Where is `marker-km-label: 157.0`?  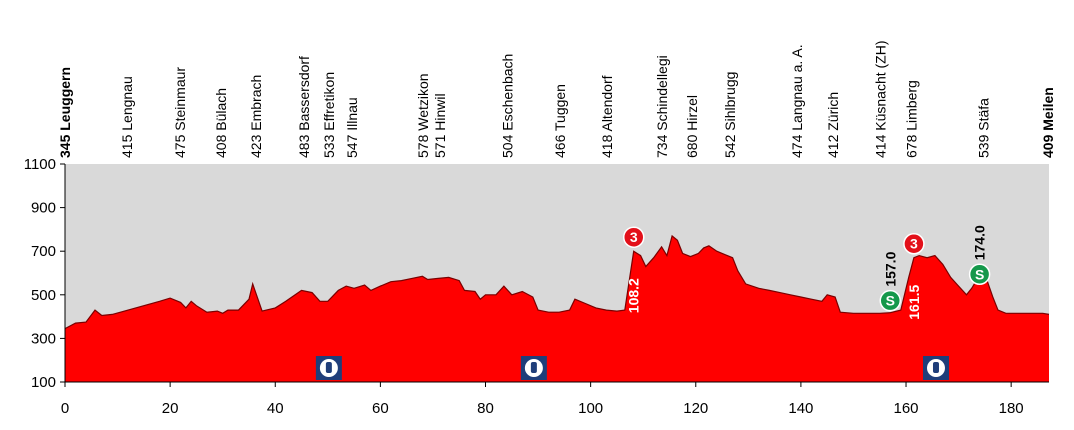
marker-km-label: 157.0 is located at coordinates (890, 268).